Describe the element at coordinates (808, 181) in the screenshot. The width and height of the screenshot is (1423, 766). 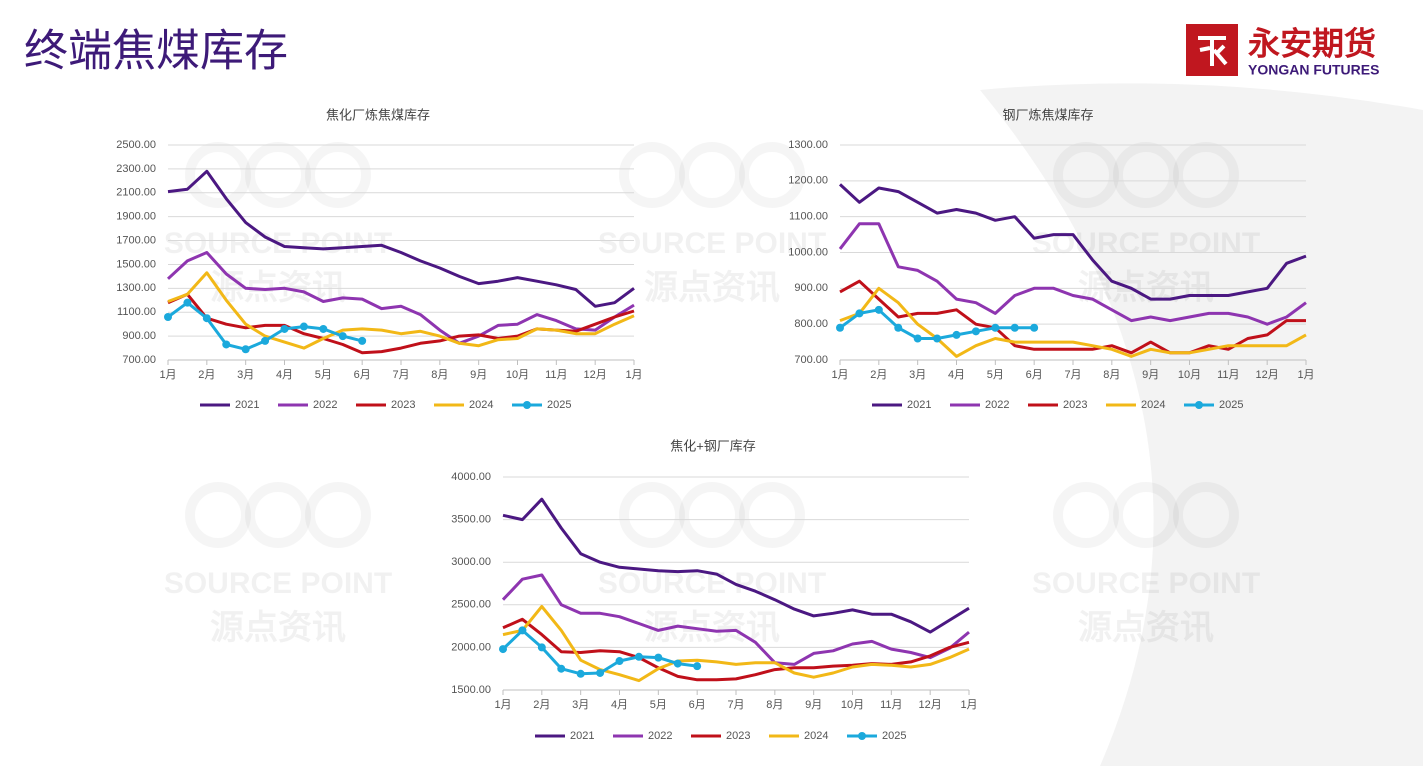
I see `y-tick-label: 1200.00` at that location.